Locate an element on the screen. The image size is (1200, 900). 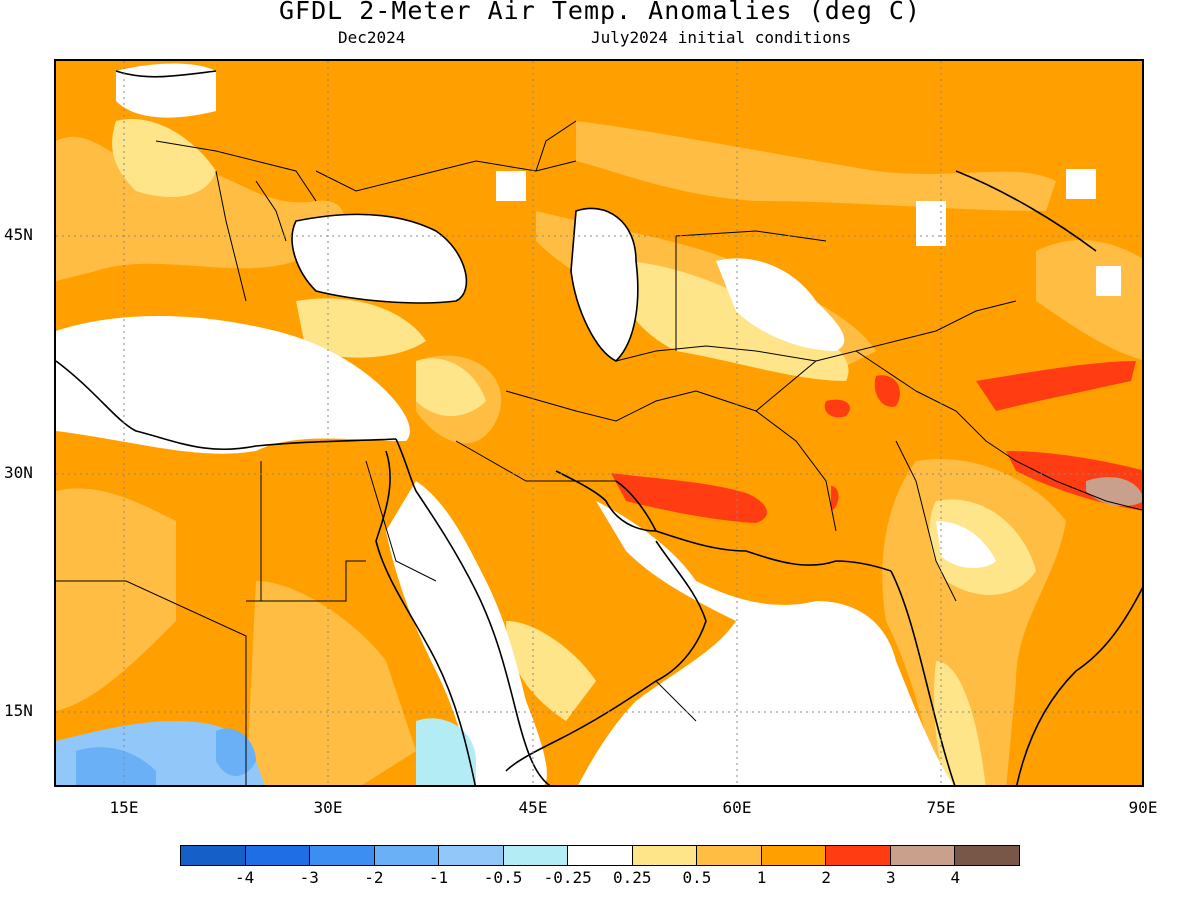
initial-conditions-label: July2024 initial conditions is located at coordinates (721, 37).